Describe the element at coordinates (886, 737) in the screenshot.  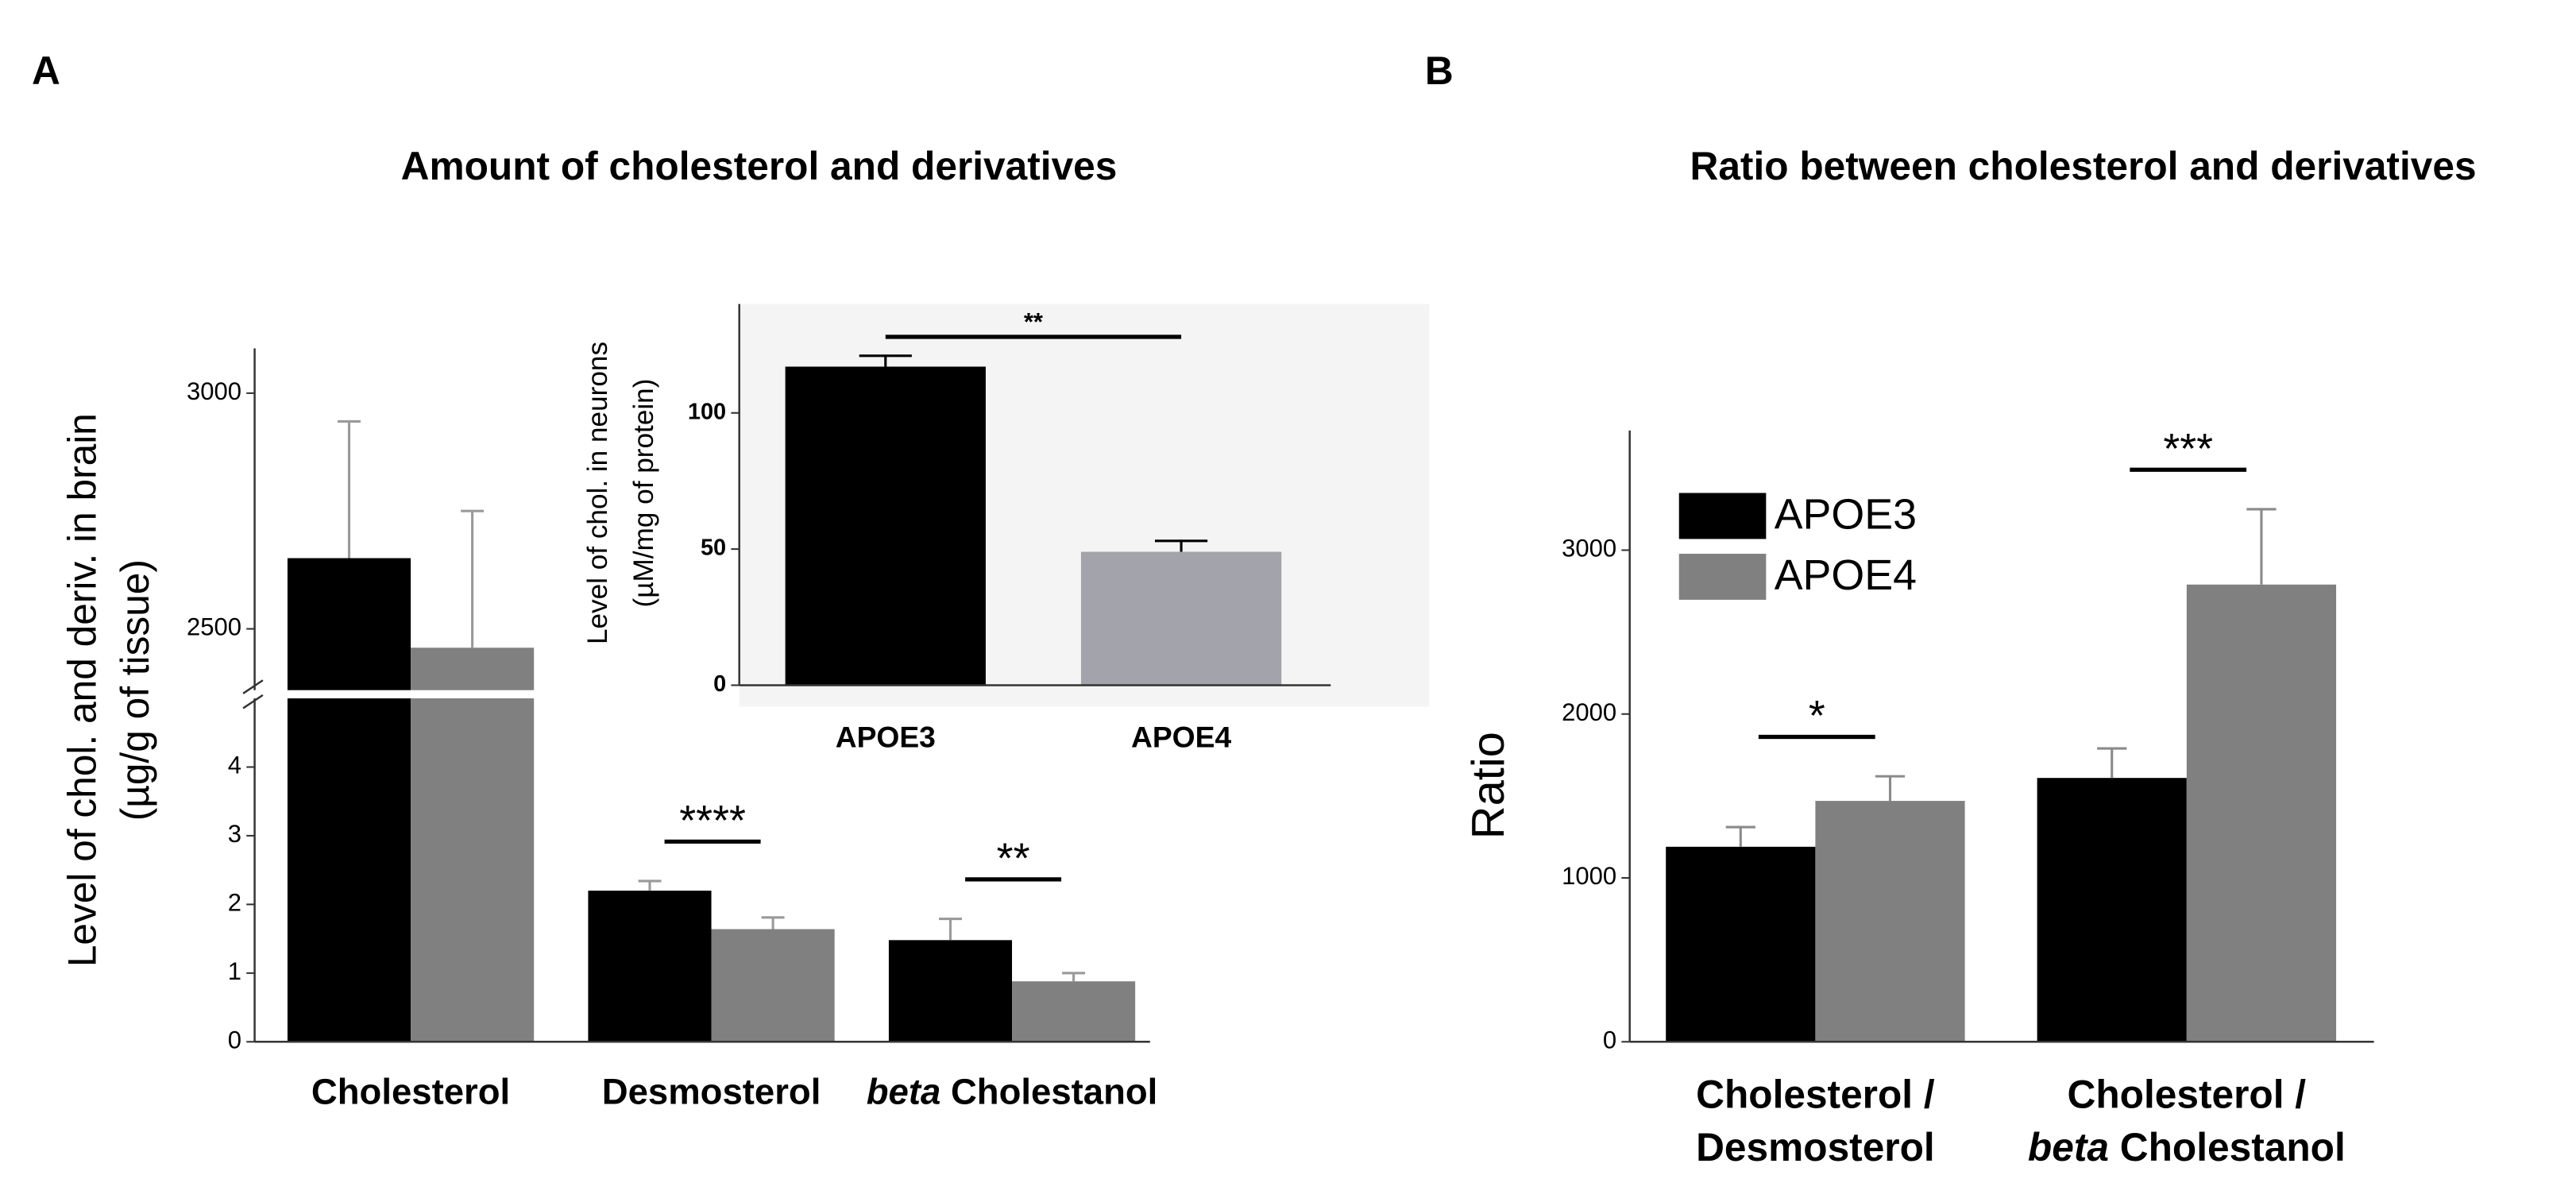
I see `x-tick-label: APOE3` at that location.